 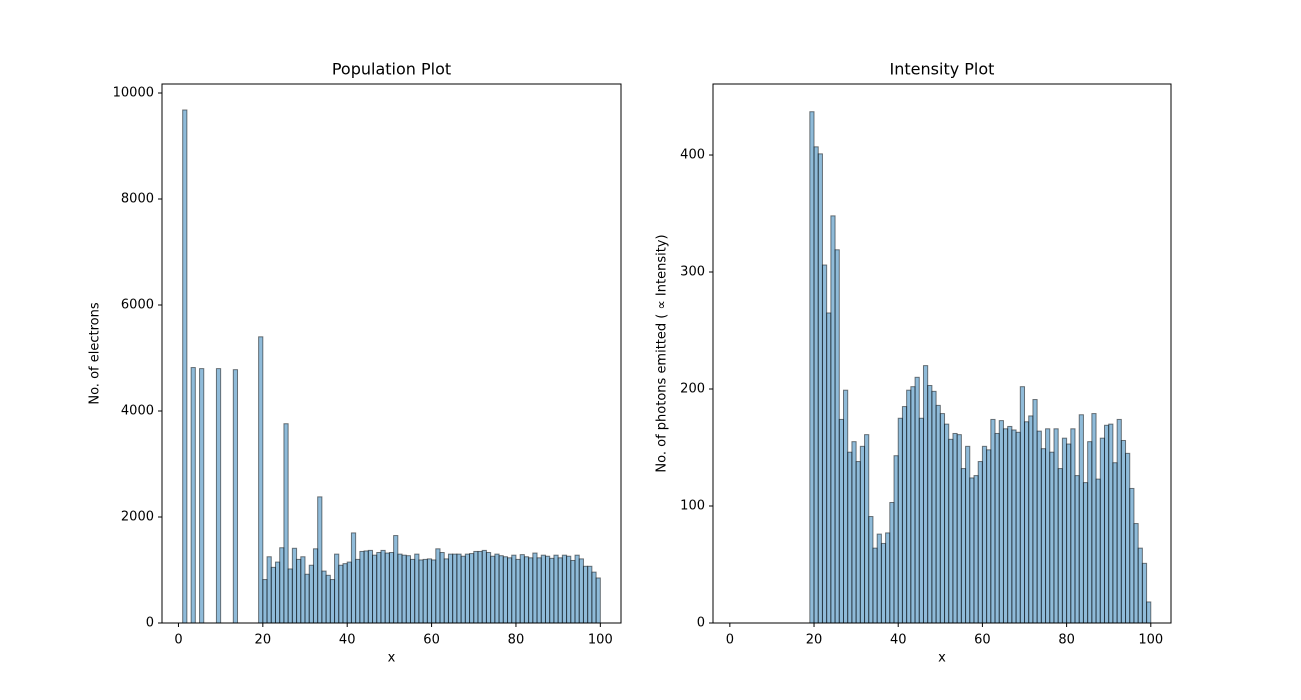 I want to click on y-tick-label: 100, so click(x=692, y=506).